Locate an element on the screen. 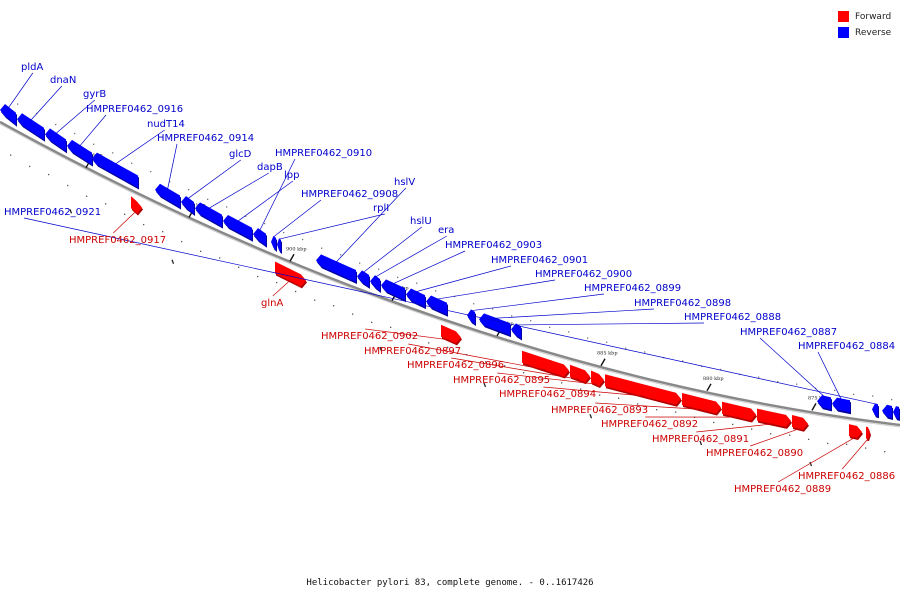 Image resolution: width=900 pixels, height=600 pixels. gene-HMPREF0462_0893-forward is located at coordinates (701, 403).